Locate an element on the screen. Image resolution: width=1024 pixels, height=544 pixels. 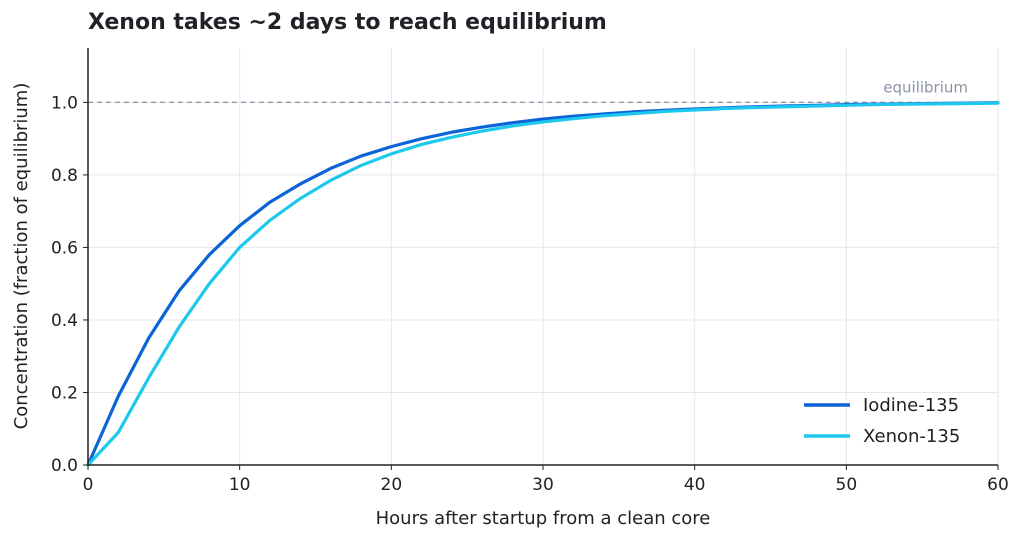
x-axis-label: Hours after startup from a clean core is located at coordinates (543, 518).